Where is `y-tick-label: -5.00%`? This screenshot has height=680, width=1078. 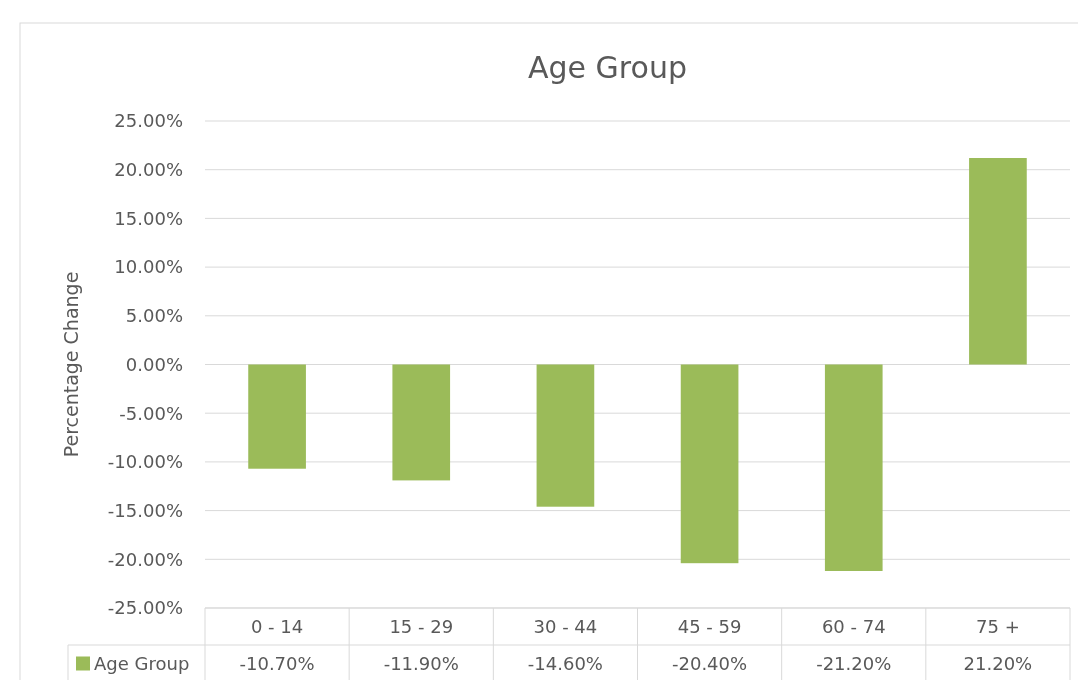 y-tick-label: -5.00% is located at coordinates (151, 413).